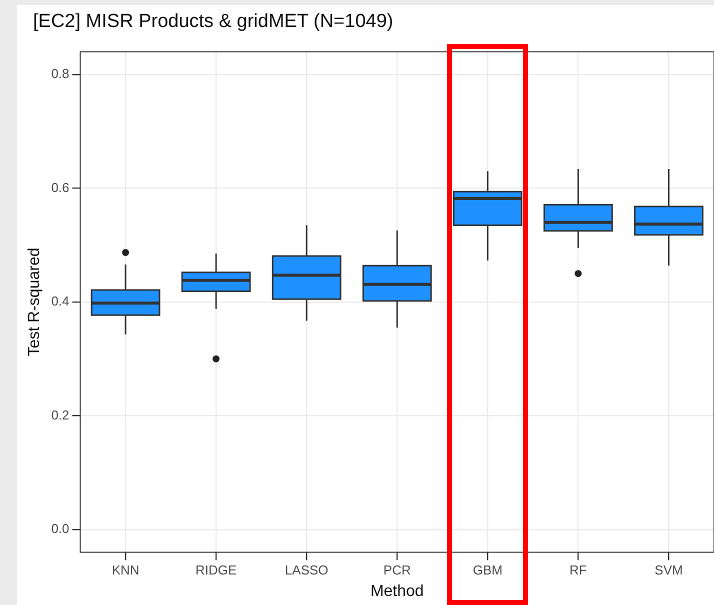 This screenshot has width=714, height=605. What do you see at coordinates (216, 570) in the screenshot?
I see `x-tick-label: RIDGE` at bounding box center [216, 570].